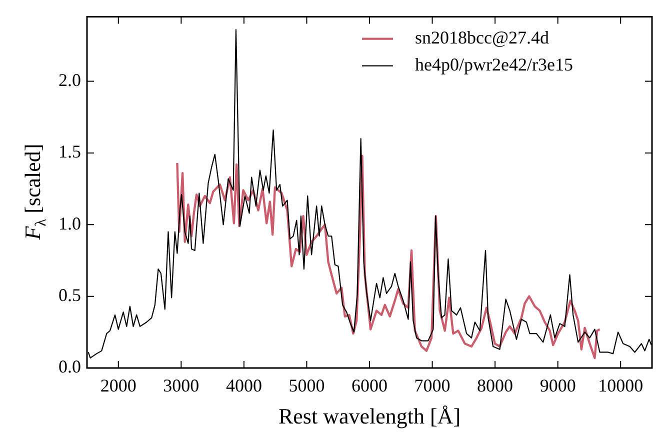  What do you see at coordinates (35, 192) in the screenshot?
I see `y-axis-title: Fλ [scaled]` at bounding box center [35, 192].